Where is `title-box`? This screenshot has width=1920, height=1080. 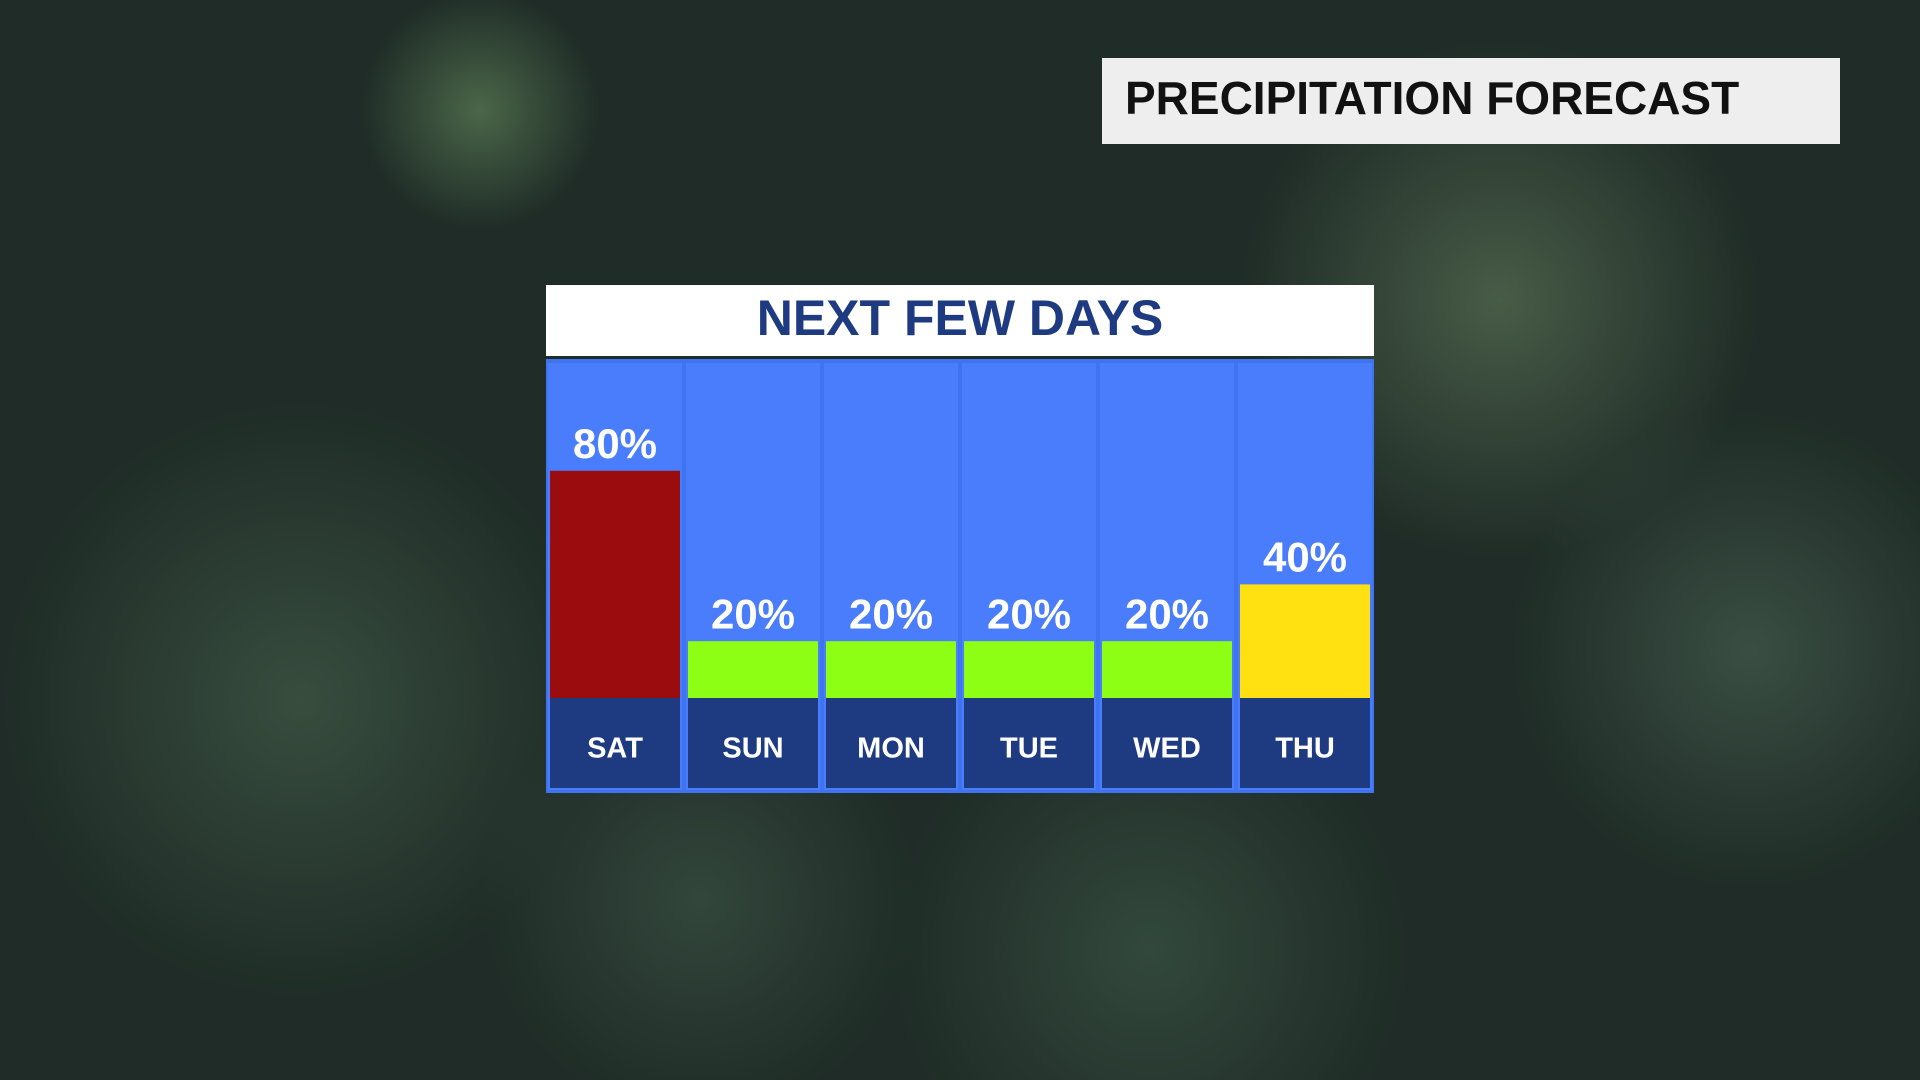 title-box is located at coordinates (1471, 101).